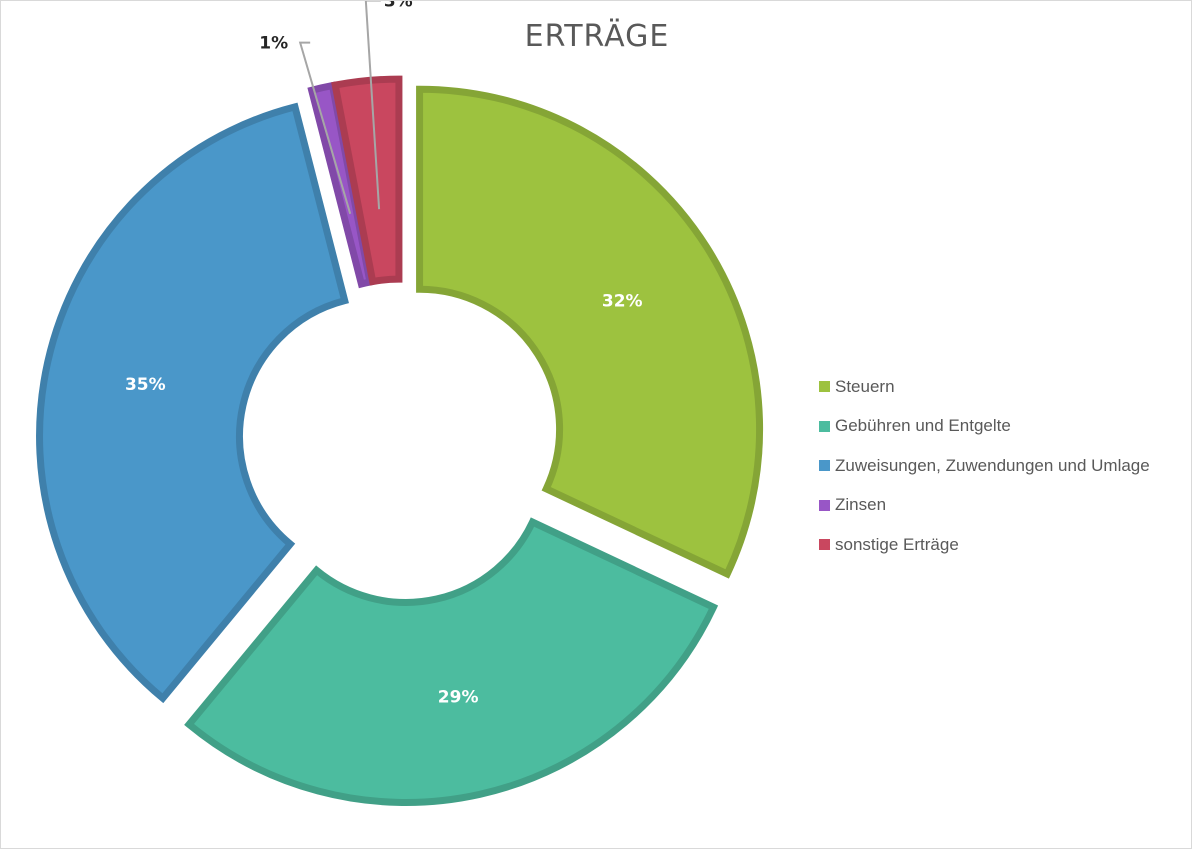  I want to click on slice-sonstige-ertr-ge, so click(367, 180).